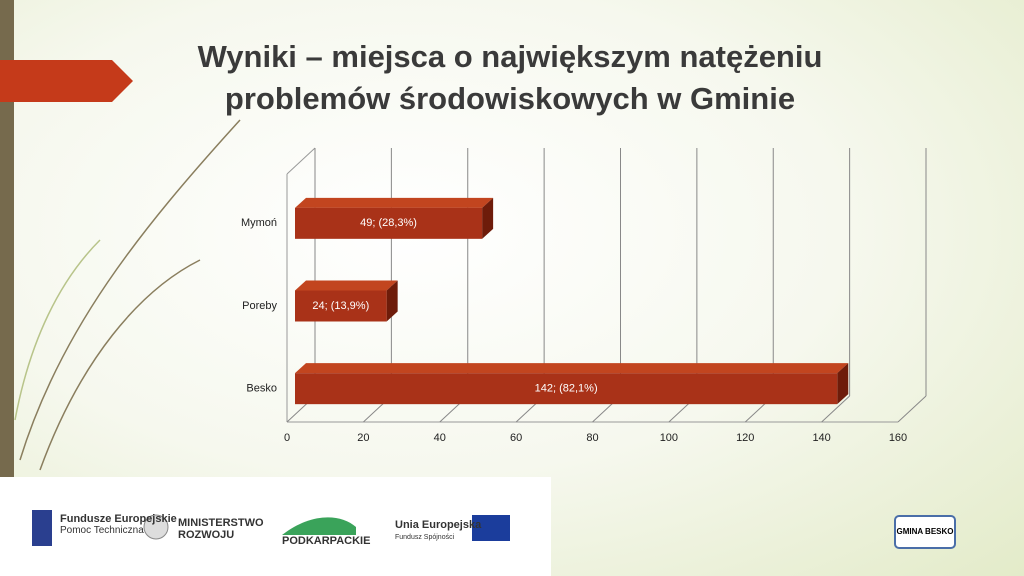 This screenshot has height=576, width=1024. Describe the element at coordinates (66, 81) in the screenshot. I see `arrow` at that location.